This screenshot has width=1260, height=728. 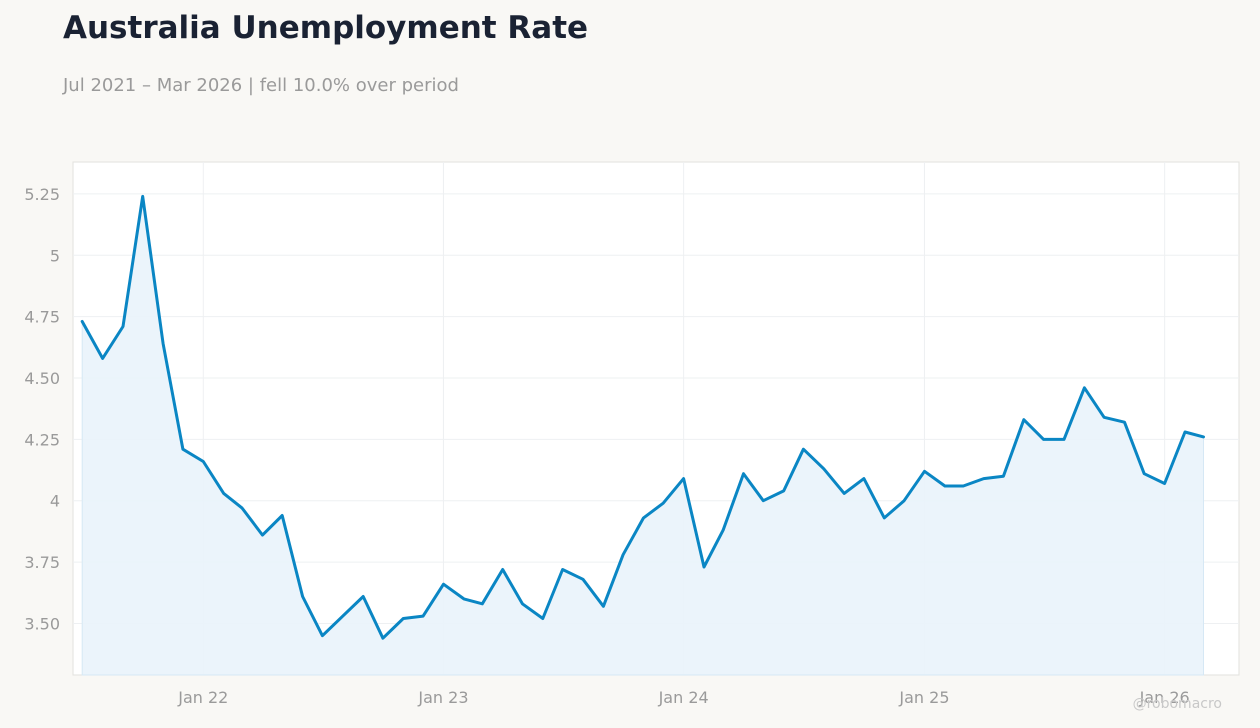 What do you see at coordinates (1164, 697) in the screenshot?
I see `x-tick-label: Jan 26` at bounding box center [1164, 697].